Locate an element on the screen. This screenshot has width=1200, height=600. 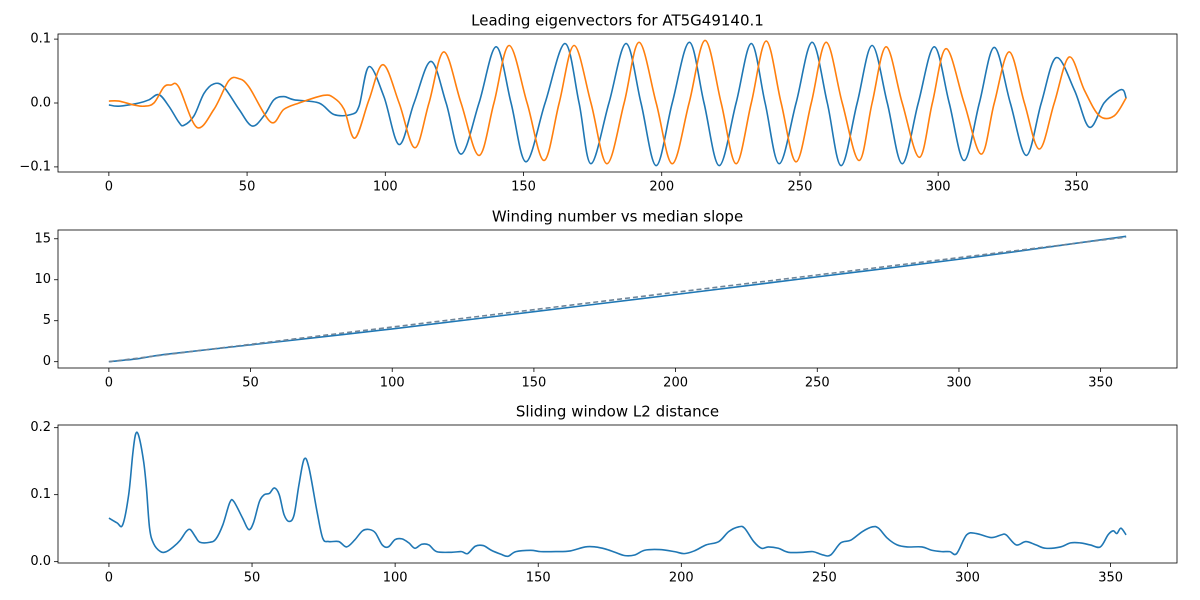
y-tick-label: 15 is located at coordinates (42, 238).